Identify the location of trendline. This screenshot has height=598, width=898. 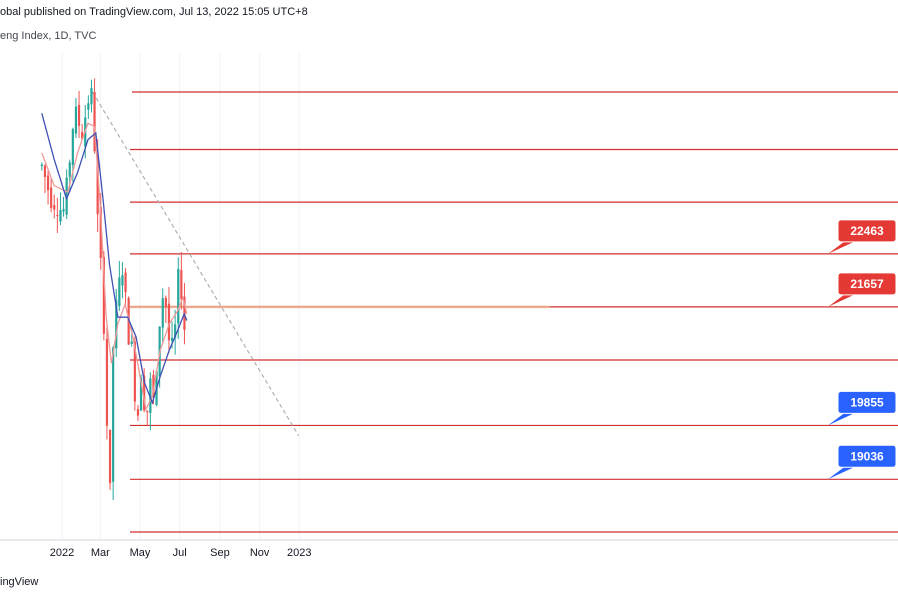
(196, 263).